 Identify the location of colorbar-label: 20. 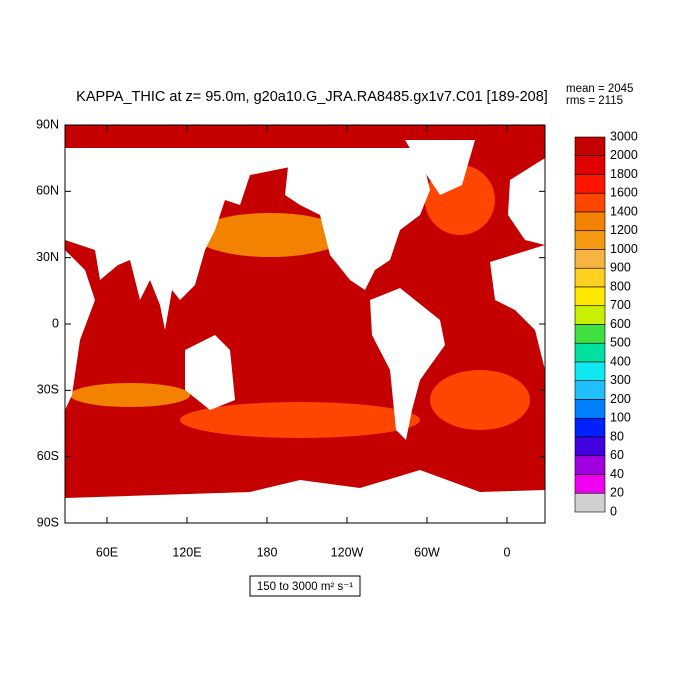
(617, 493).